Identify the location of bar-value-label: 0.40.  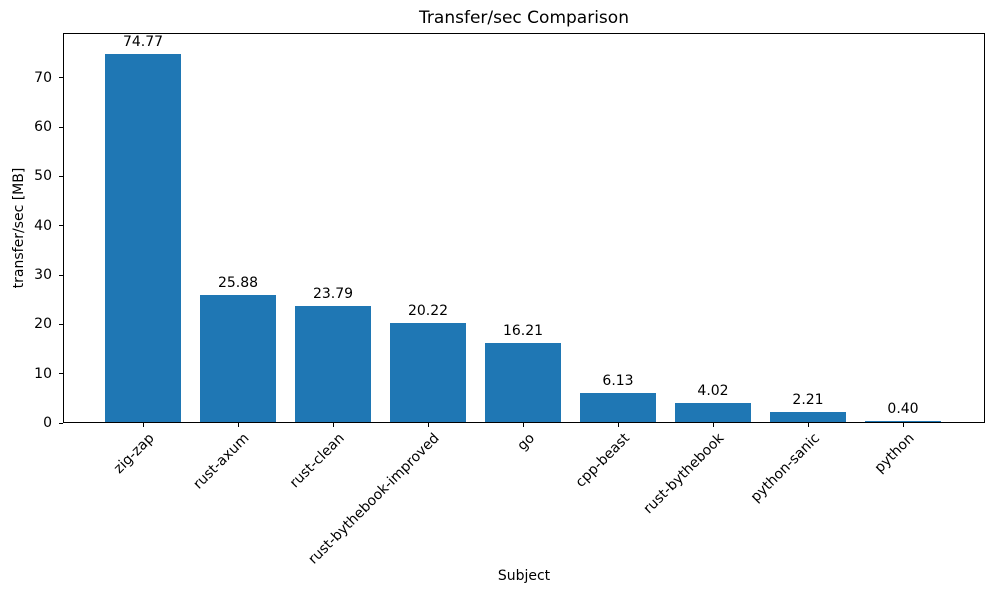
(903, 409).